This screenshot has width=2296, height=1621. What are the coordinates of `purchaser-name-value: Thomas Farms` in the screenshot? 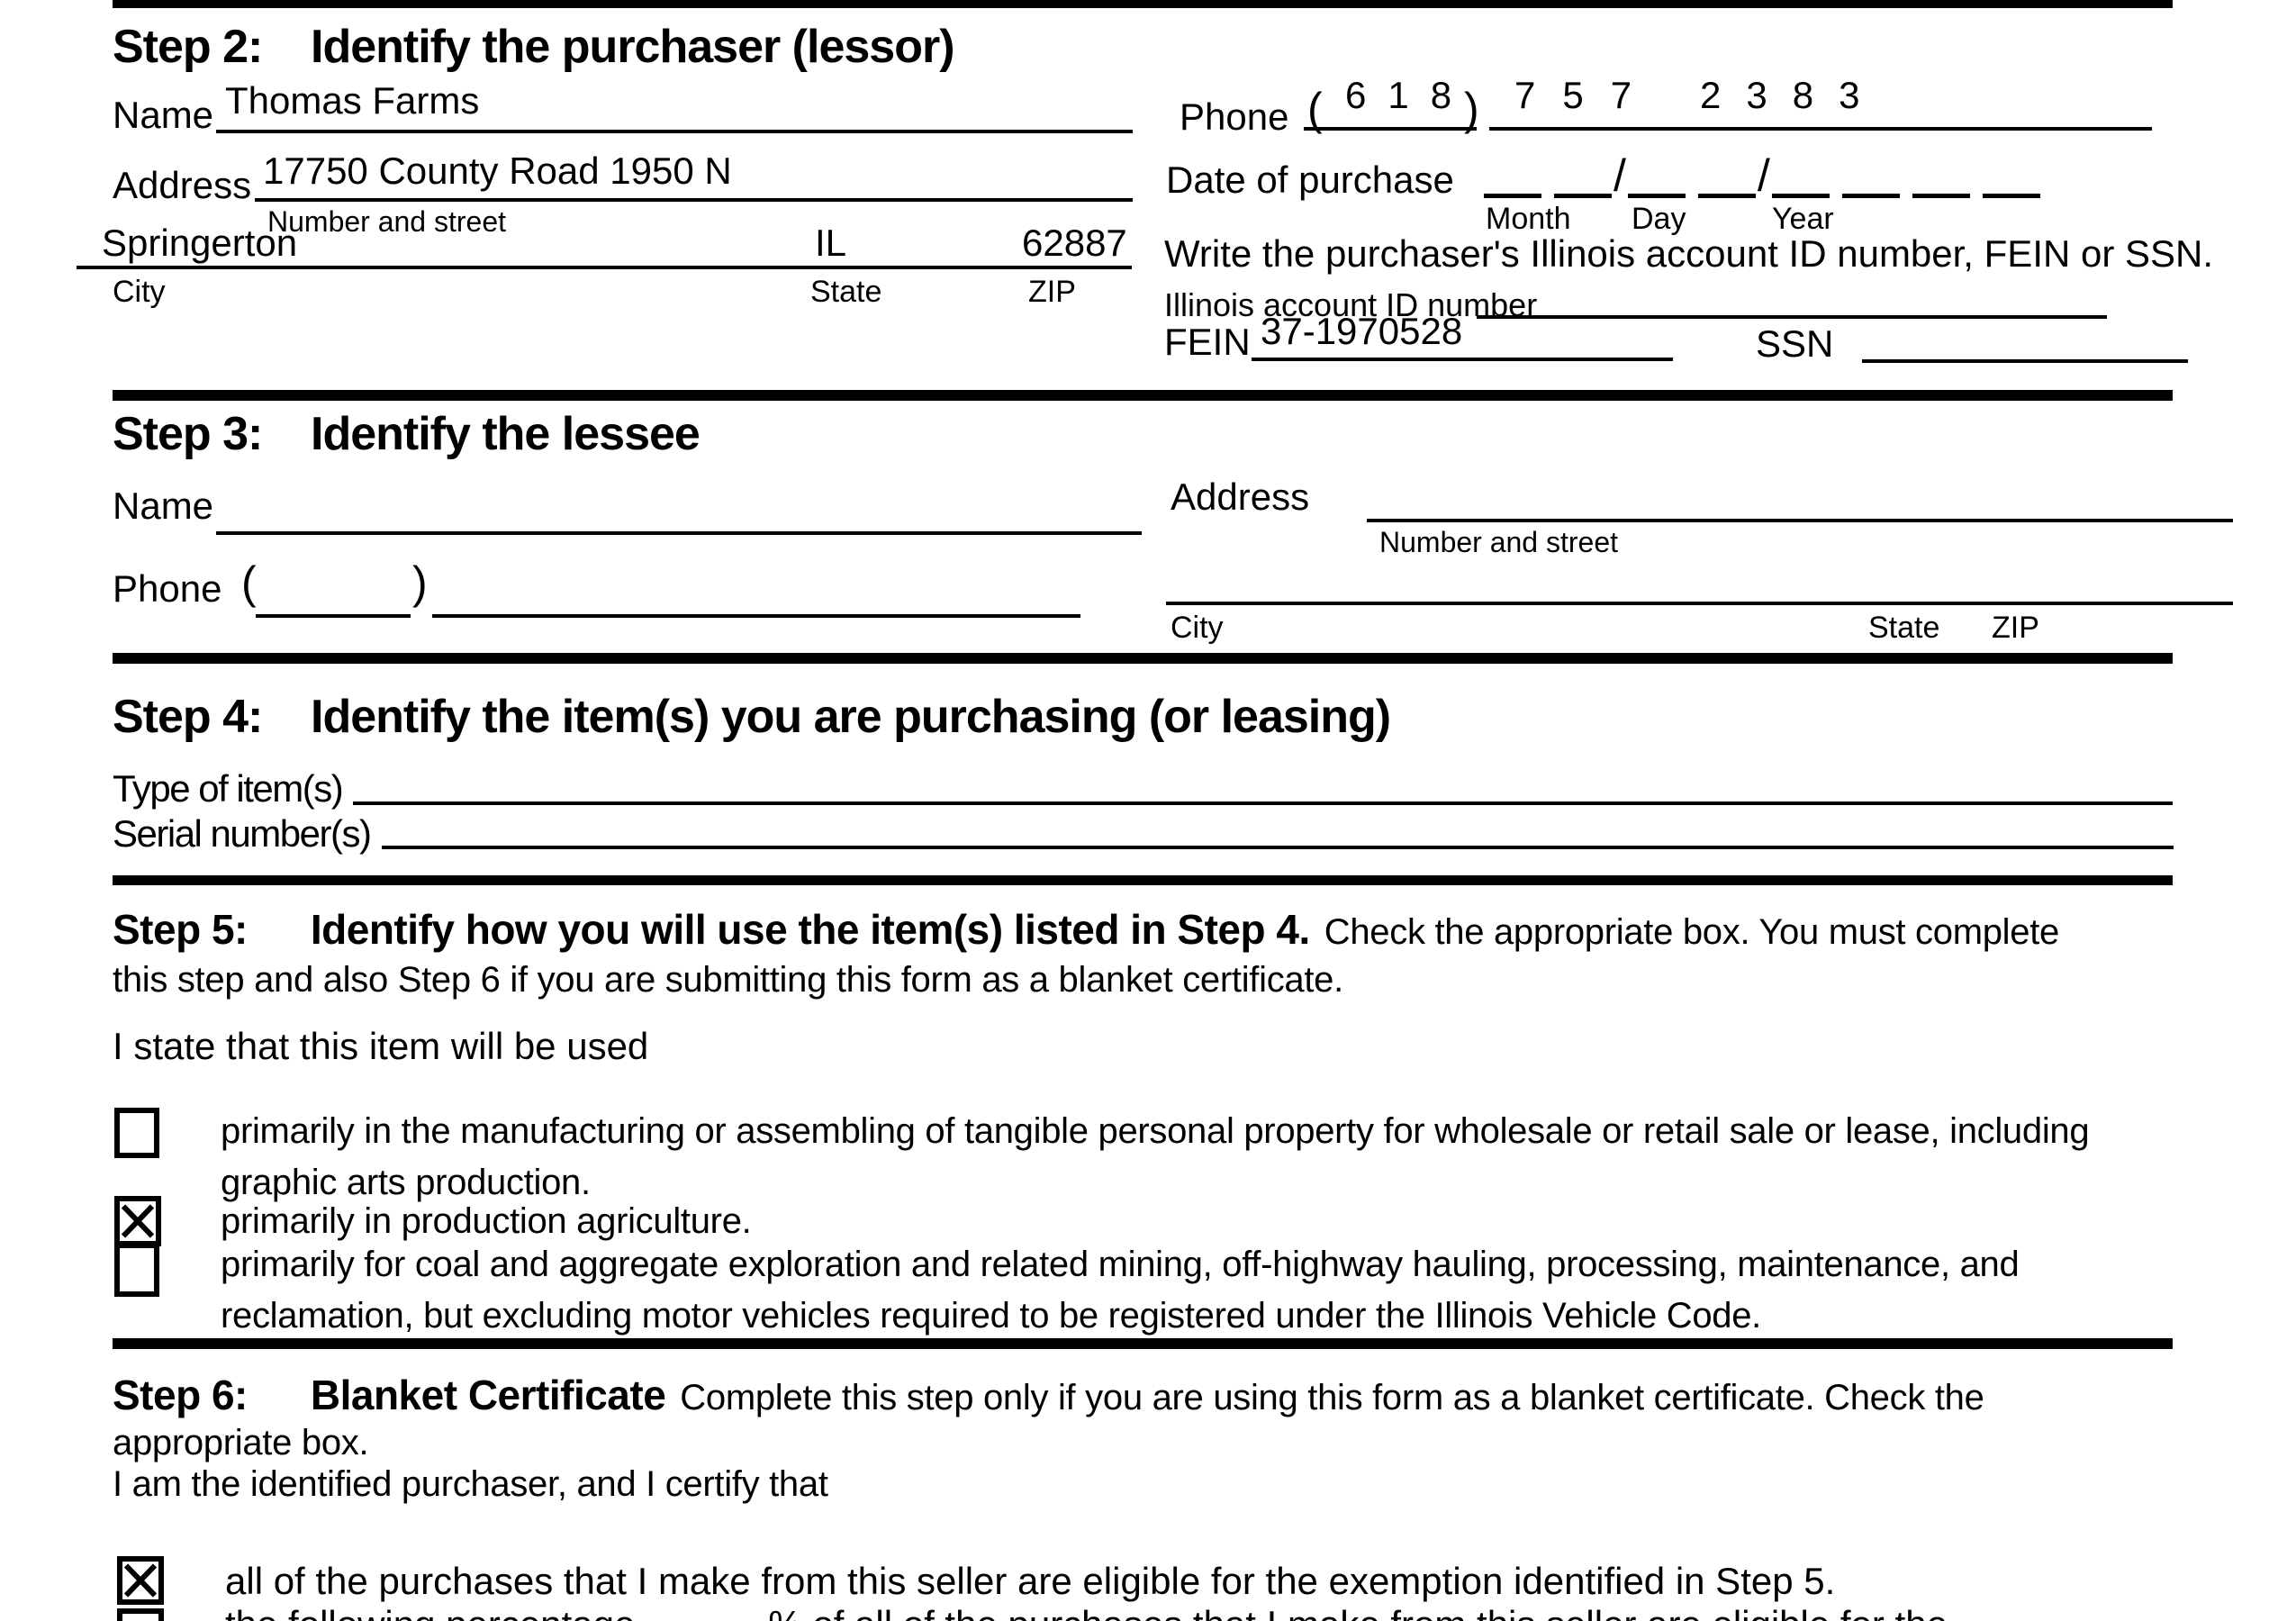 It's located at (352, 100).